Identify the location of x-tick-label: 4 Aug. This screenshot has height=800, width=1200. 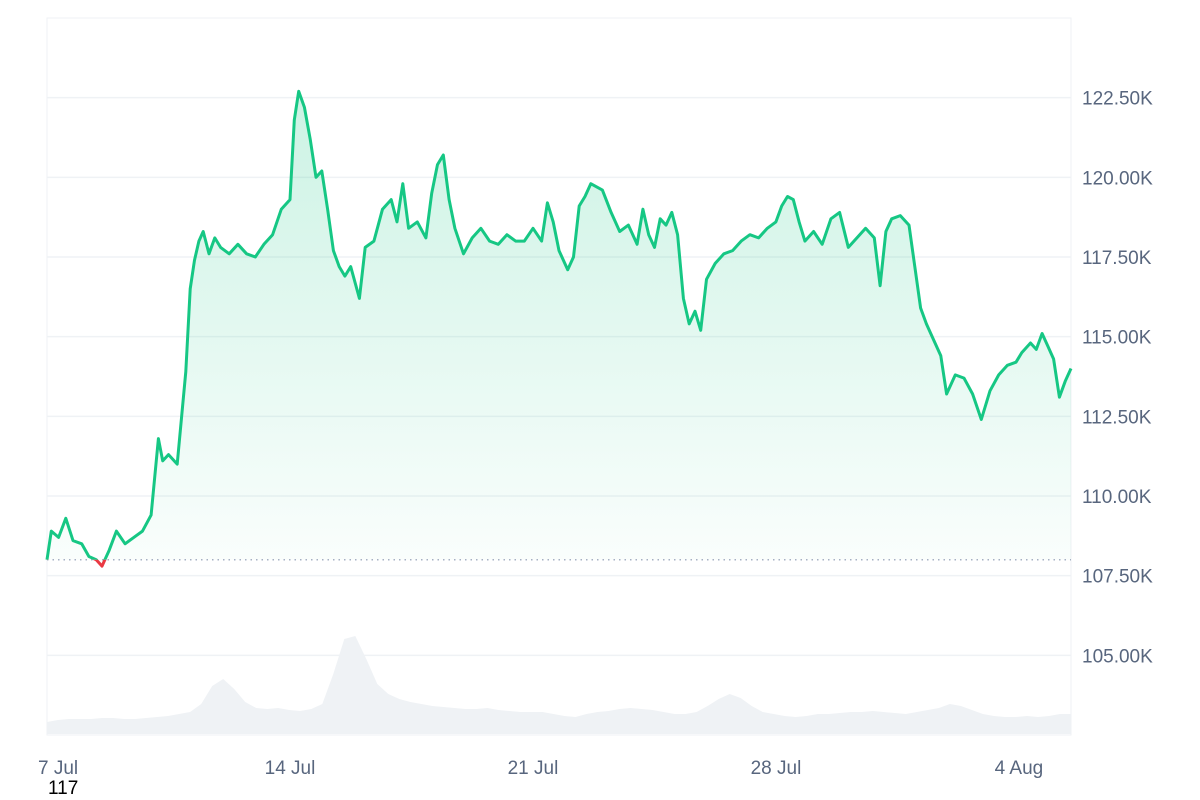
(1019, 768).